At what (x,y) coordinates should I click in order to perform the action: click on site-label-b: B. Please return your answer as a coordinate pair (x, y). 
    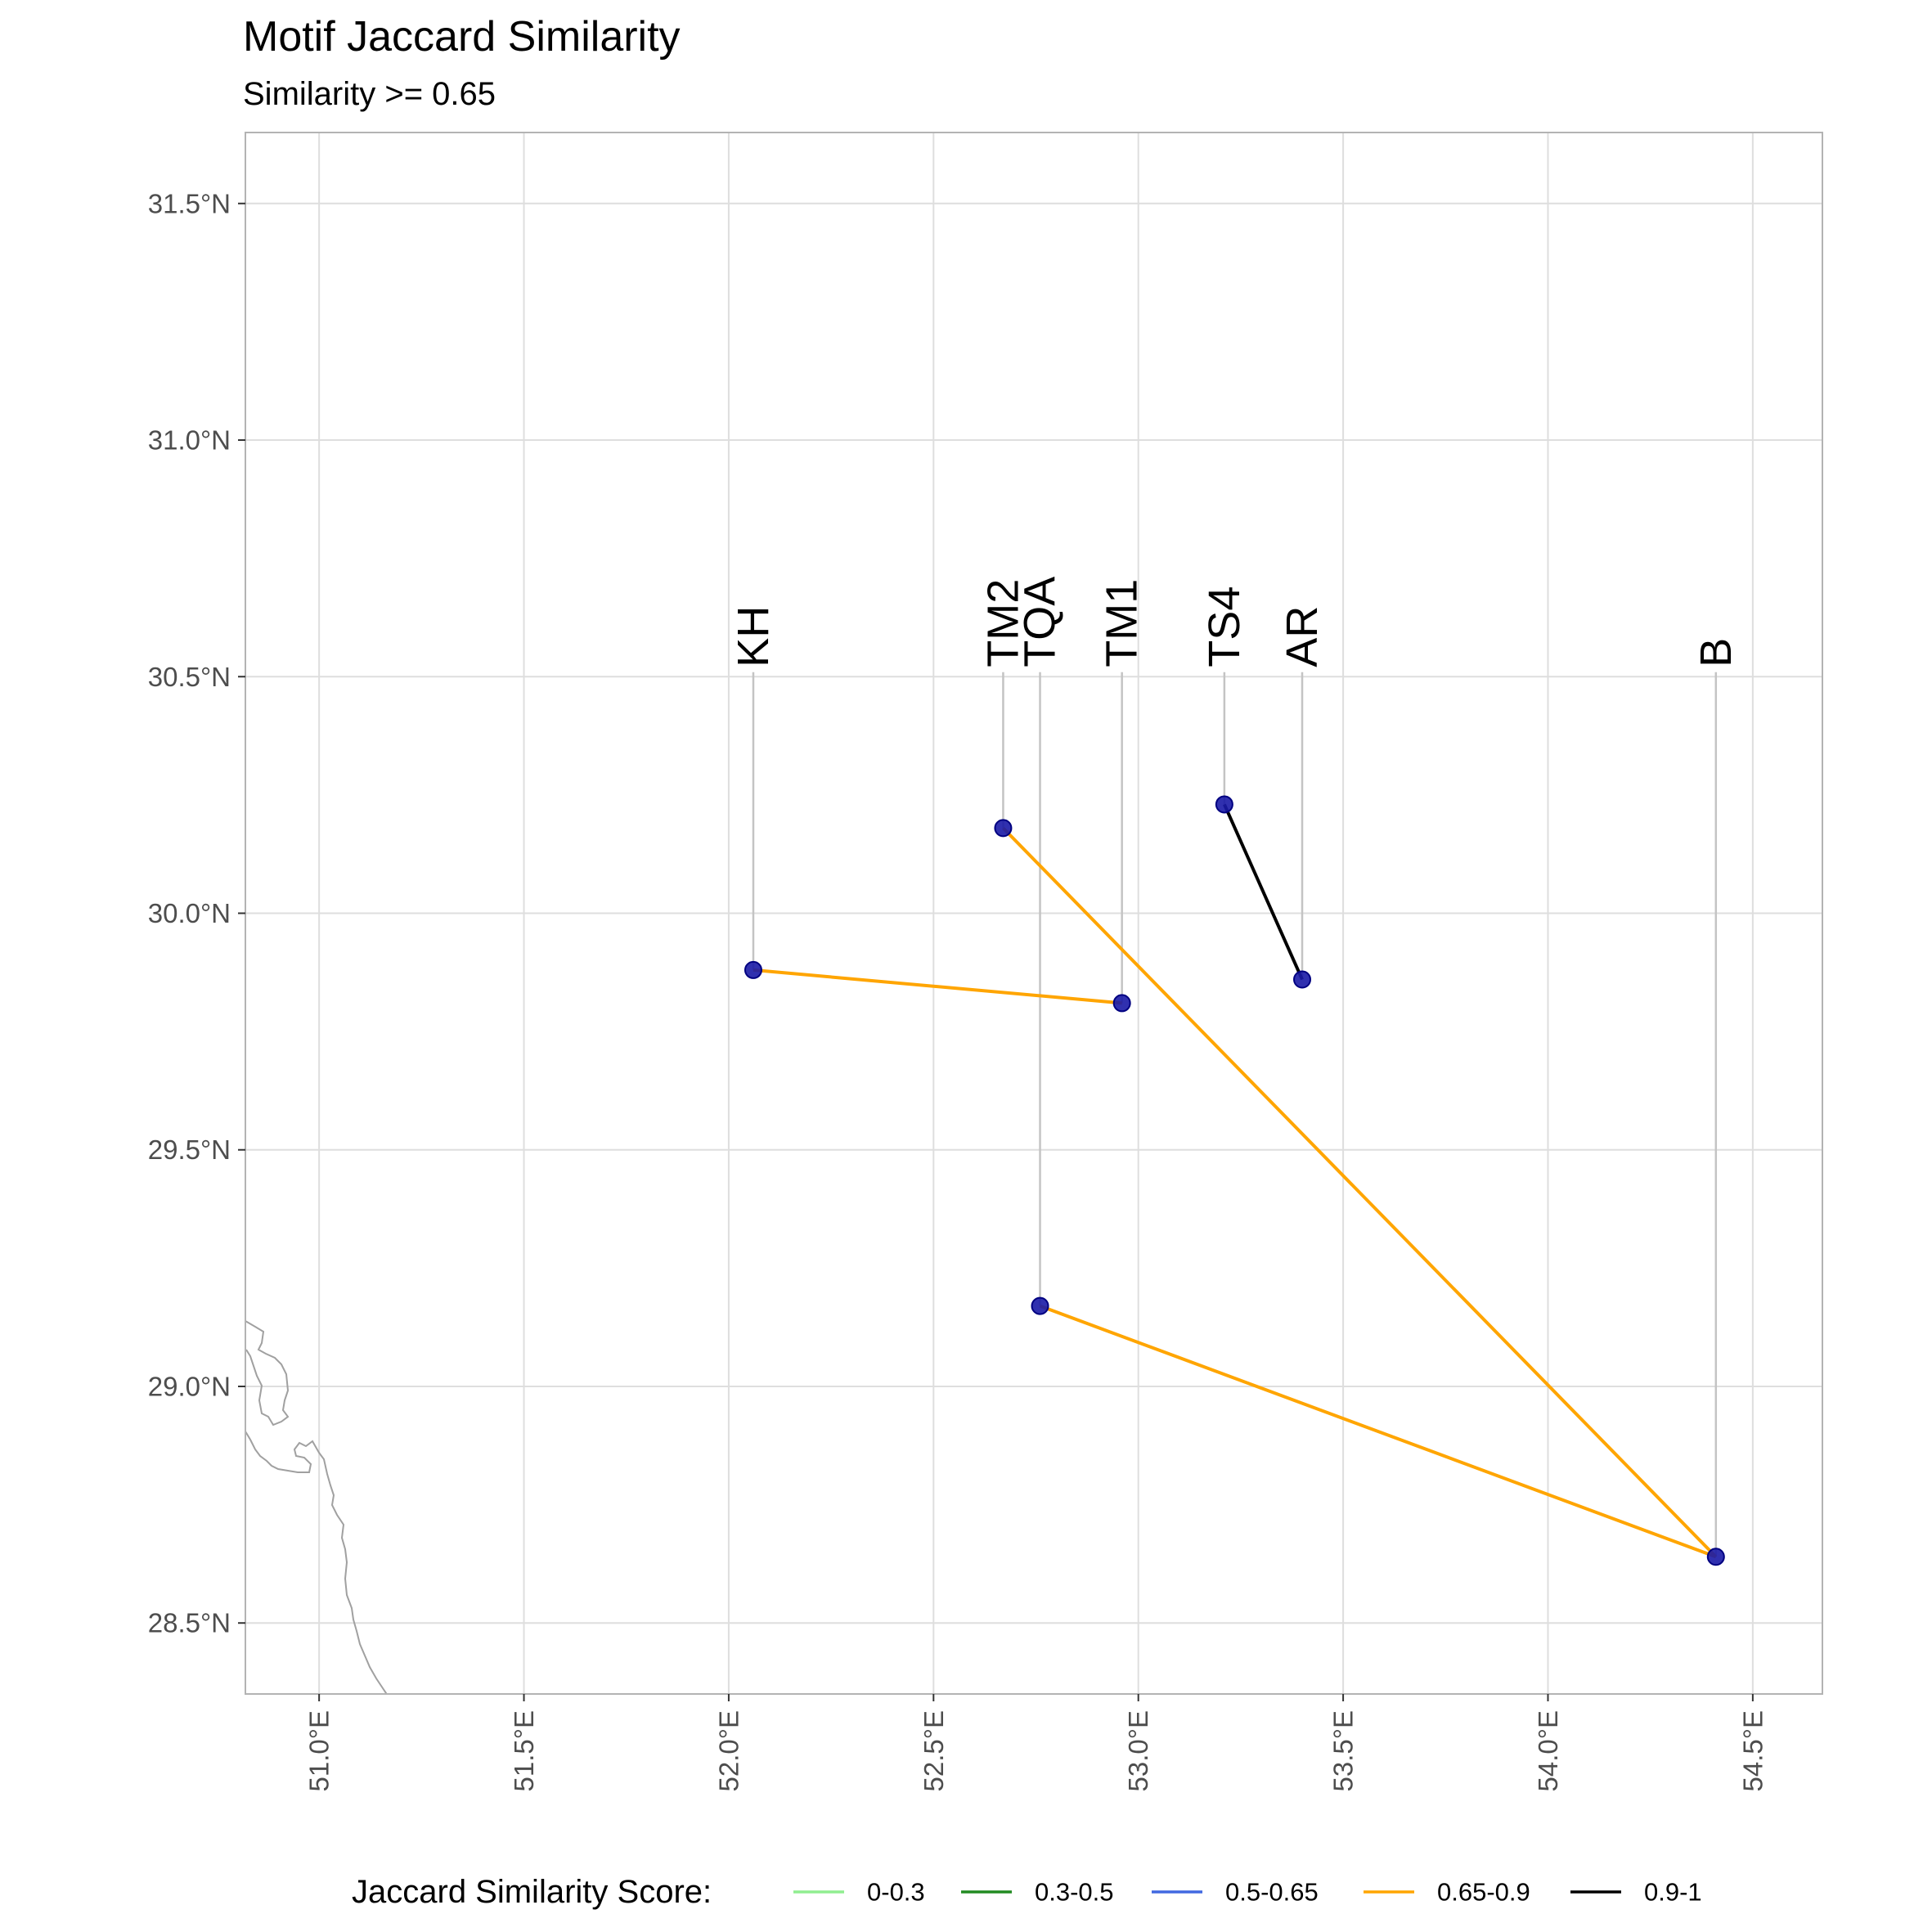
    Looking at the image, I should click on (1717, 653).